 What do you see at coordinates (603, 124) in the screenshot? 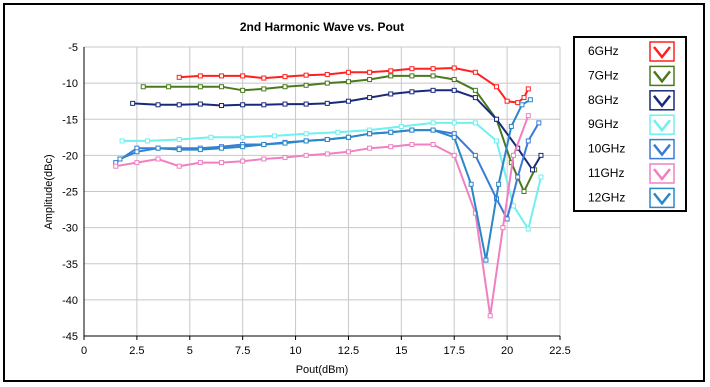
I see `legend-label: 9GHz` at bounding box center [603, 124].